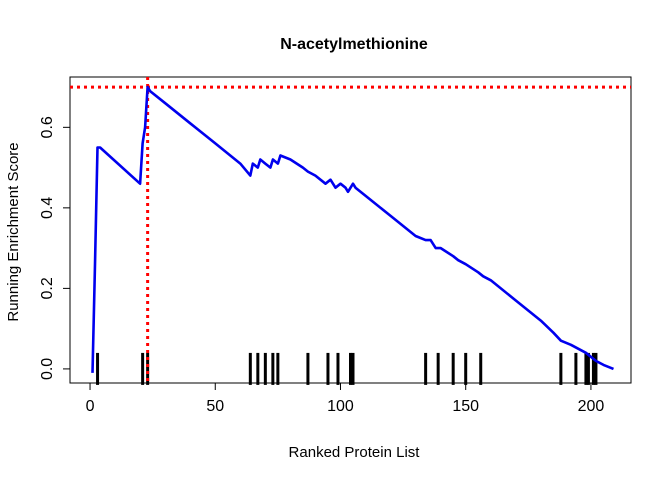 This screenshot has height=480, width=672. Describe the element at coordinates (355, 452) in the screenshot. I see `x-axis-label: Ranked Protein List` at that location.